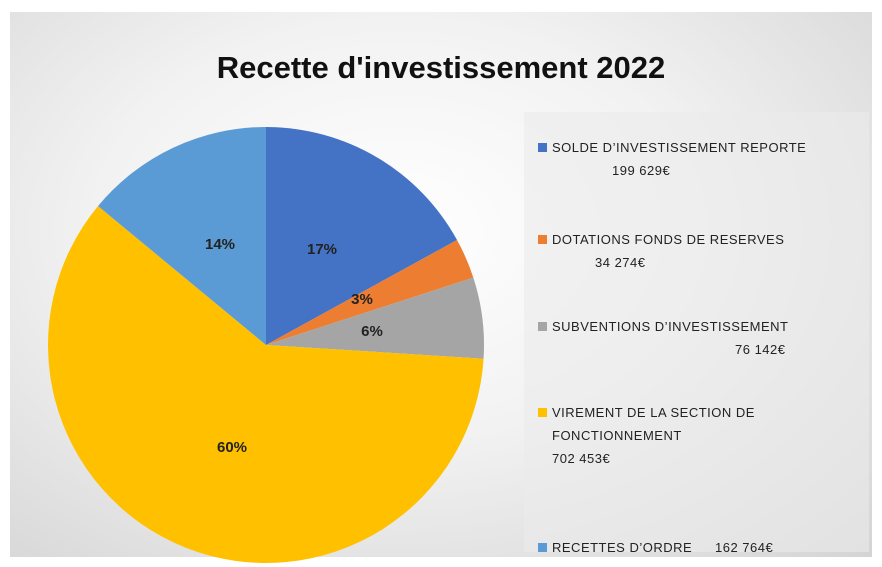  Describe the element at coordinates (441, 67) in the screenshot. I see `chart-title: Recette d'investissement 2022` at that location.